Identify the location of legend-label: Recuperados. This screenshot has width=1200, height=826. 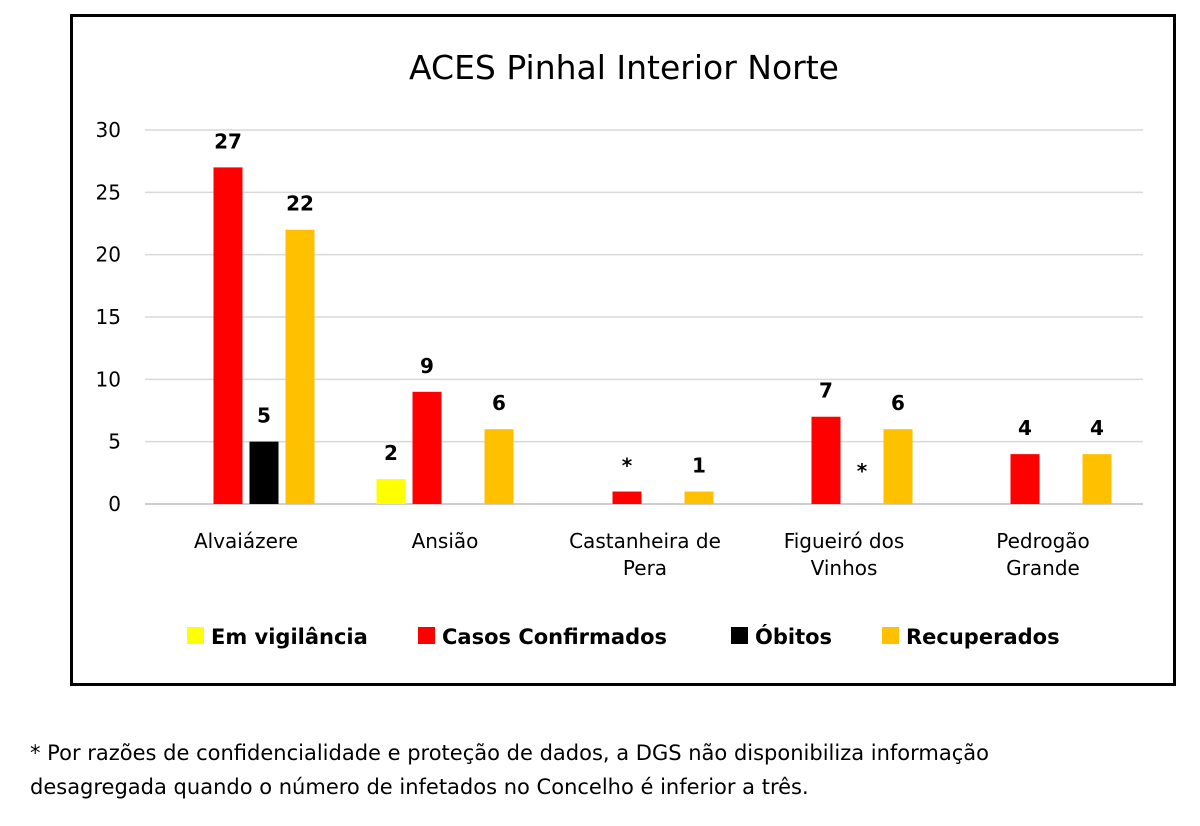
(983, 637).